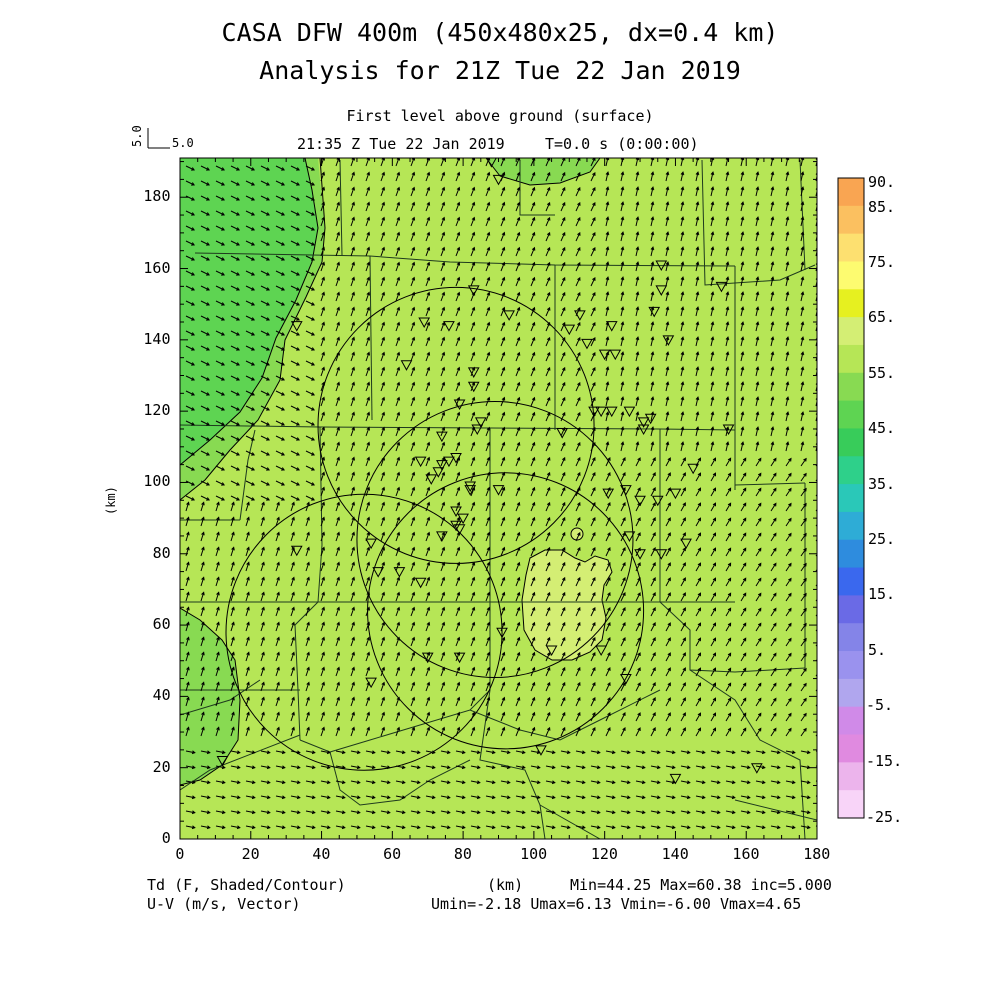 This screenshot has height=1000, width=1000. I want to click on colorbar-swatch, so click(851, 693).